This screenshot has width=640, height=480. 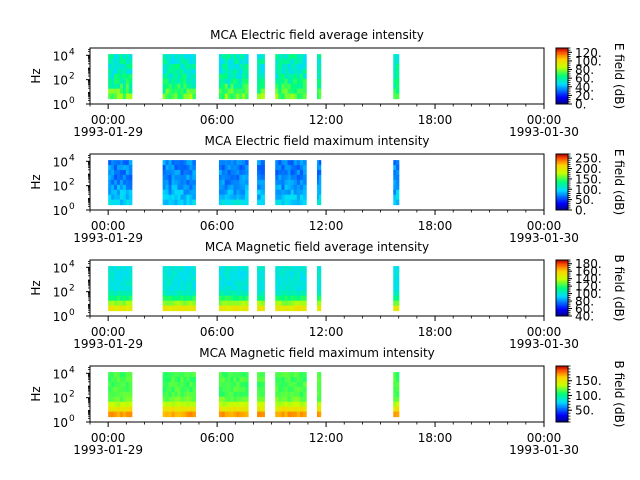 I want to click on panel-title: MCA Magnetic field maximum intensity, so click(x=317, y=353).